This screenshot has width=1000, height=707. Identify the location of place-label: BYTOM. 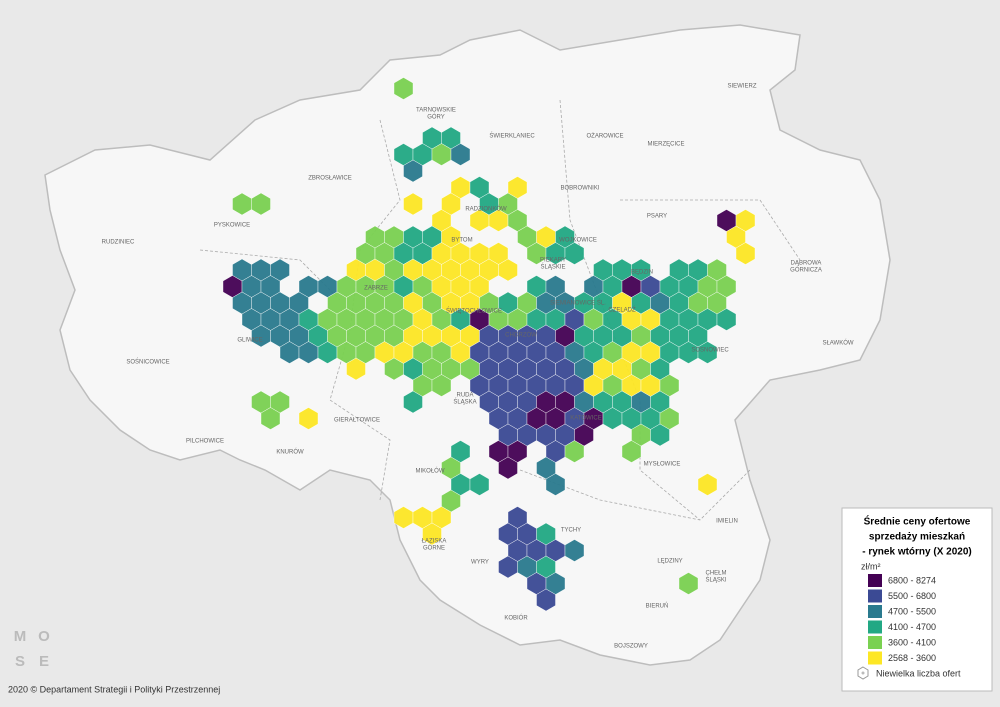
(461, 241).